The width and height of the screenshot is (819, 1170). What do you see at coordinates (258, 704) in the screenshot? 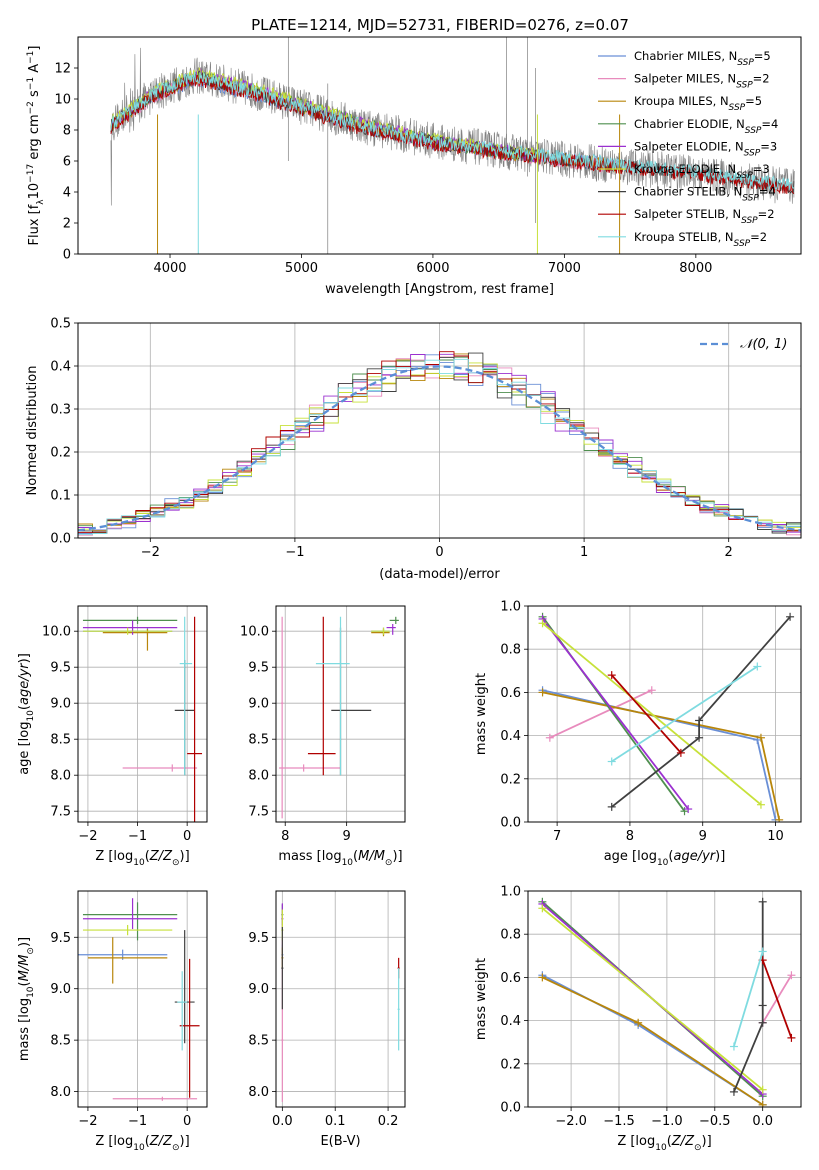
I see `age-vs-mass-ytick-label: 9.0` at bounding box center [258, 704].